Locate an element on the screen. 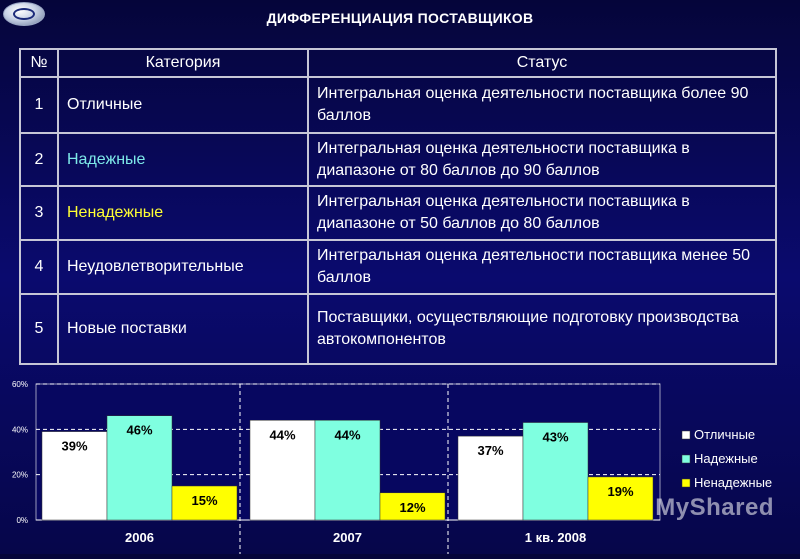  bar-data-label: 37% is located at coordinates (490, 450).